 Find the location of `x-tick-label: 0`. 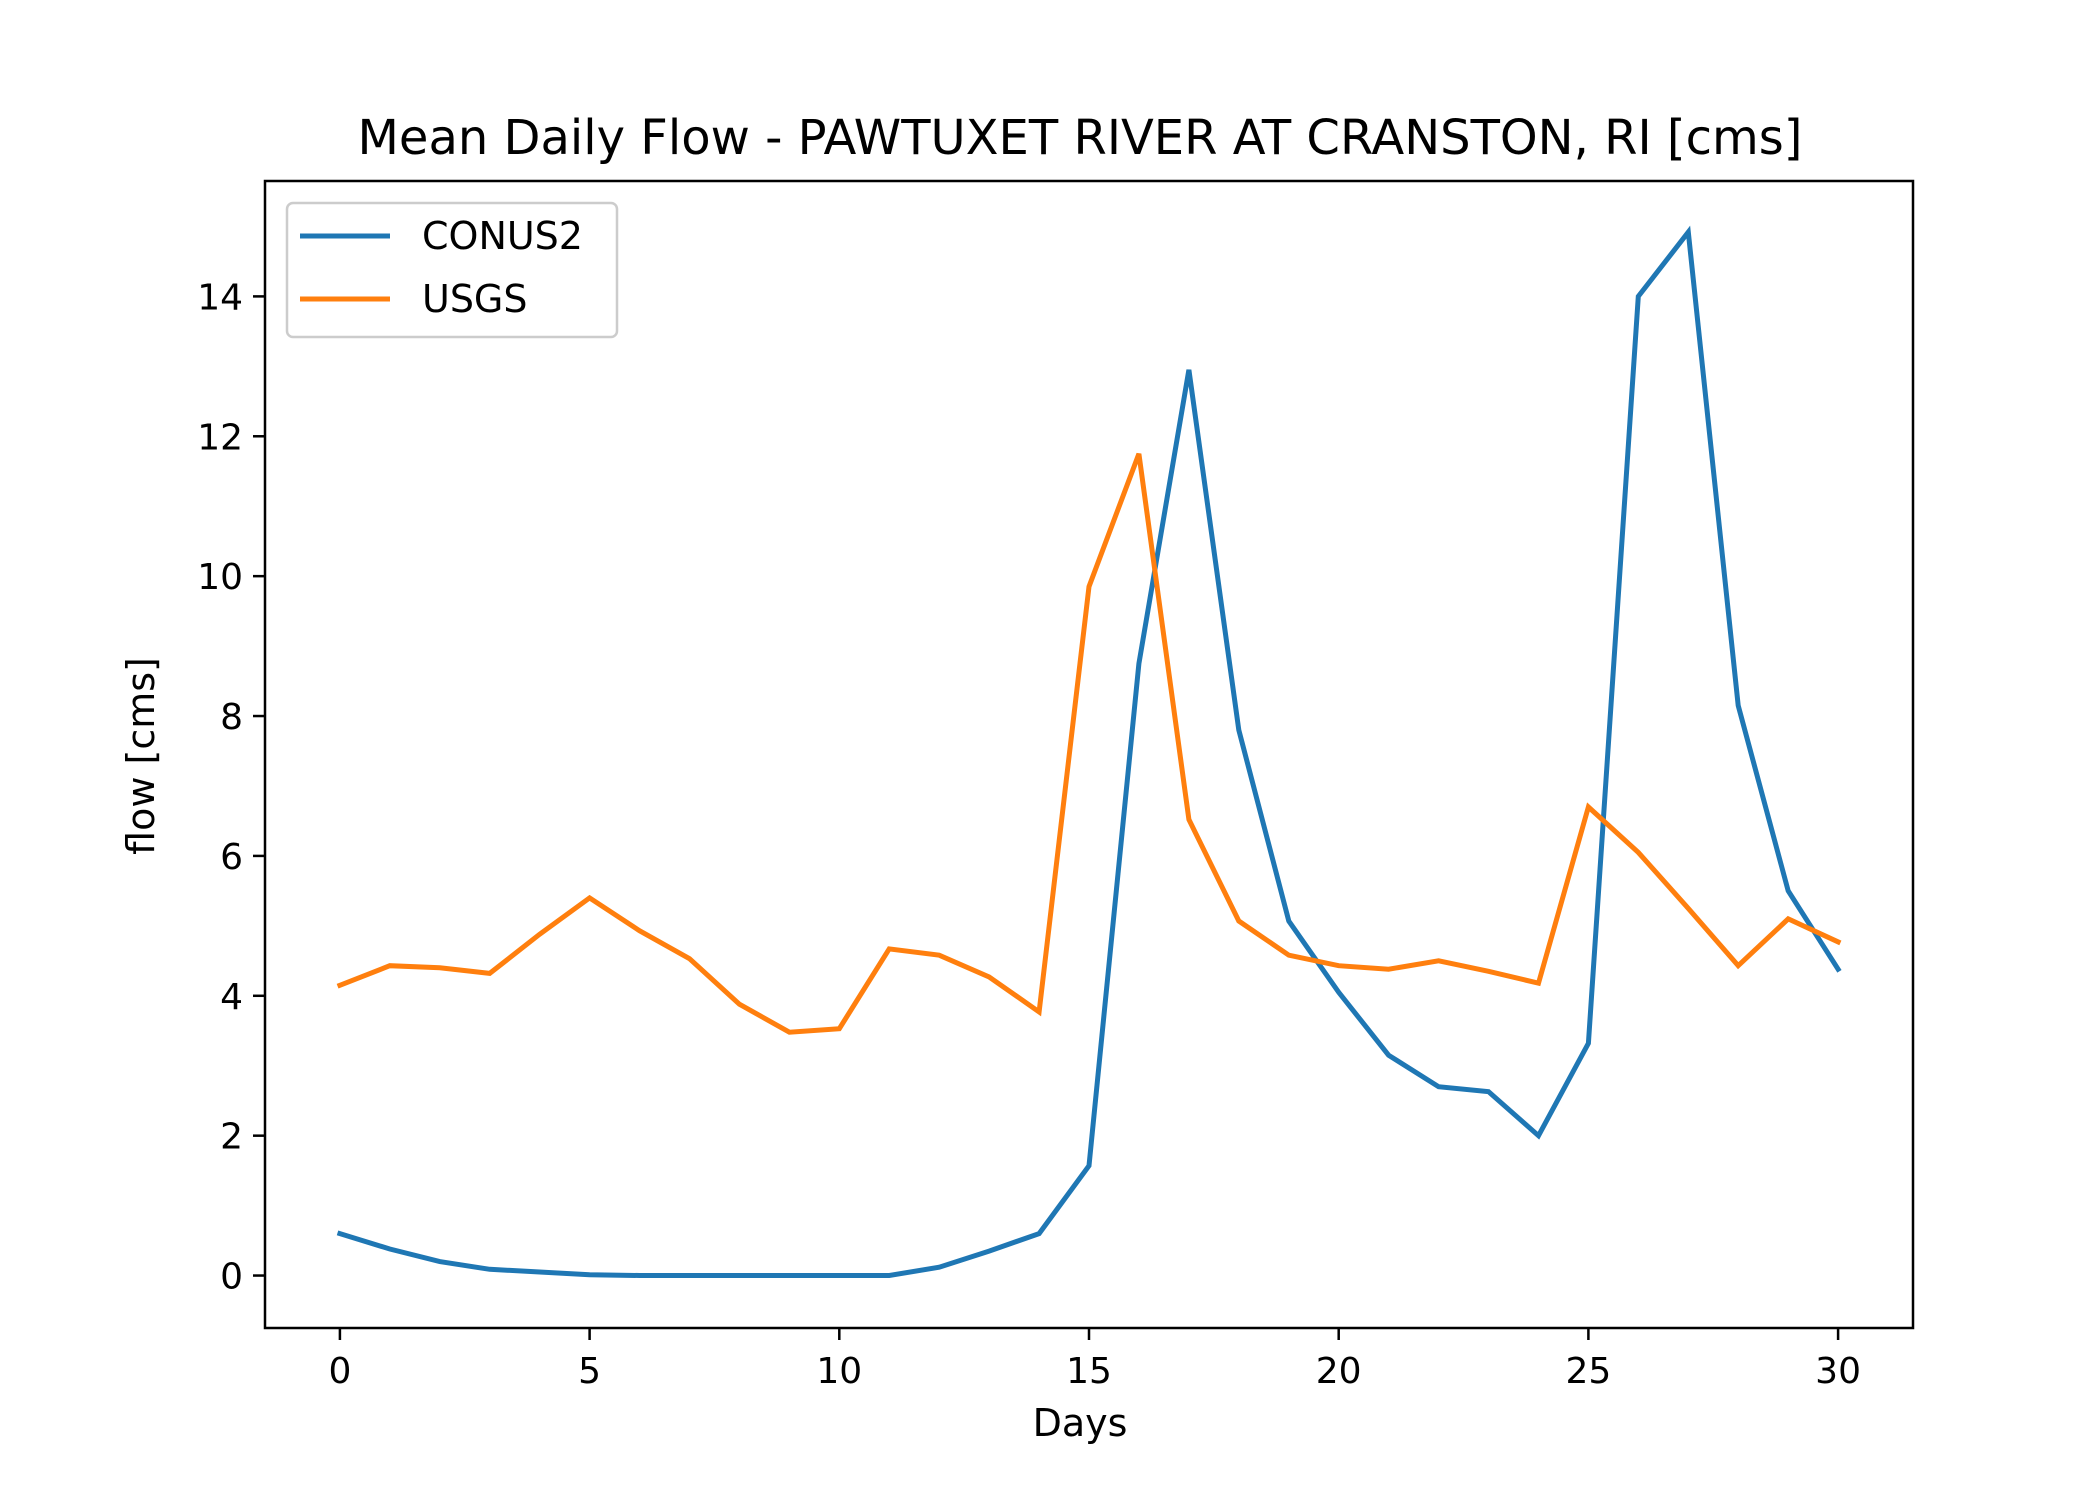

x-tick-label: 0 is located at coordinates (339, 1371).